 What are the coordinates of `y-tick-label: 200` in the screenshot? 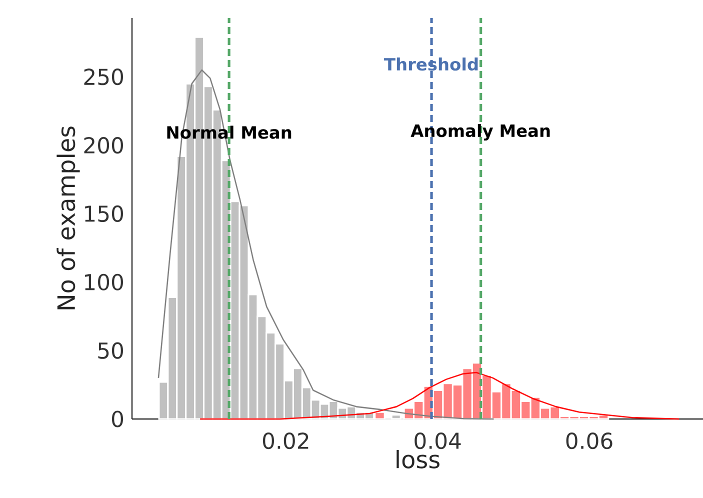 It's located at (104, 145).